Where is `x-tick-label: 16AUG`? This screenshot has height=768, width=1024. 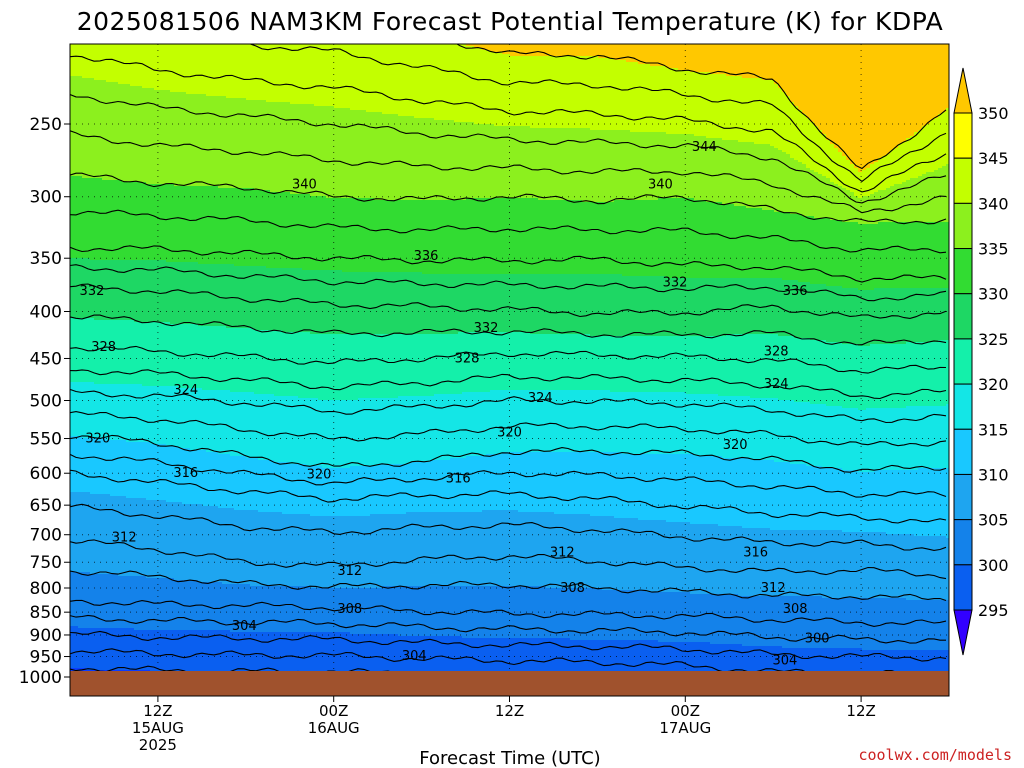 x-tick-label: 16AUG is located at coordinates (334, 728).